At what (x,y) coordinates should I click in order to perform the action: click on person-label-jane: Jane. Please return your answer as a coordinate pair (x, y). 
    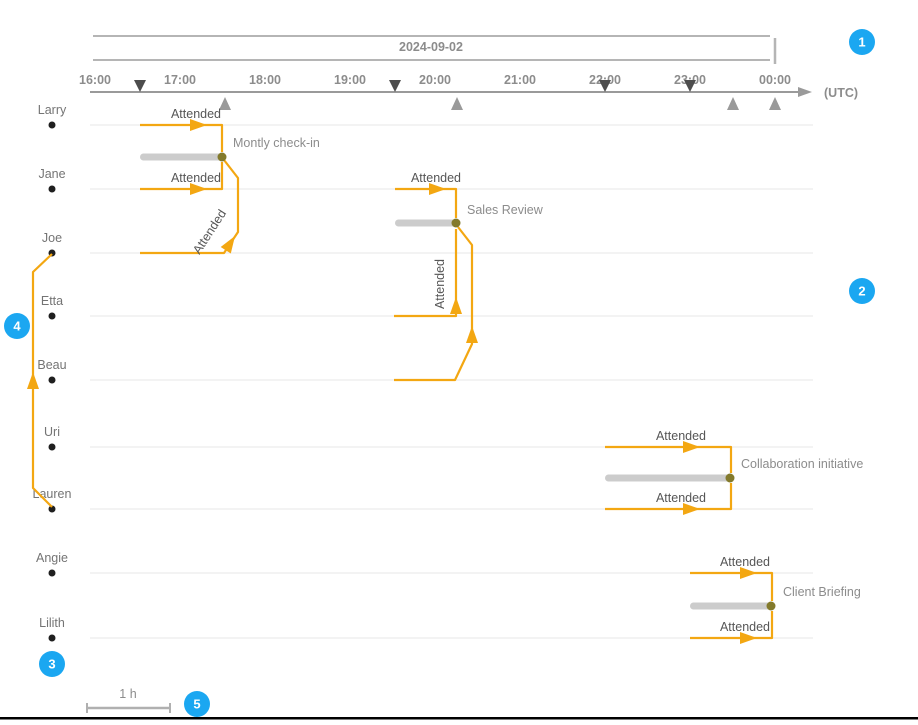
    Looking at the image, I should click on (51, 174).